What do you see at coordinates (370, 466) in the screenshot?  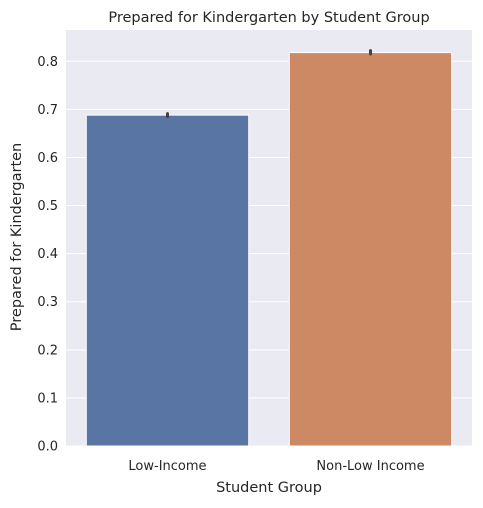 I see `x-tick-label: Non-Low Income` at bounding box center [370, 466].